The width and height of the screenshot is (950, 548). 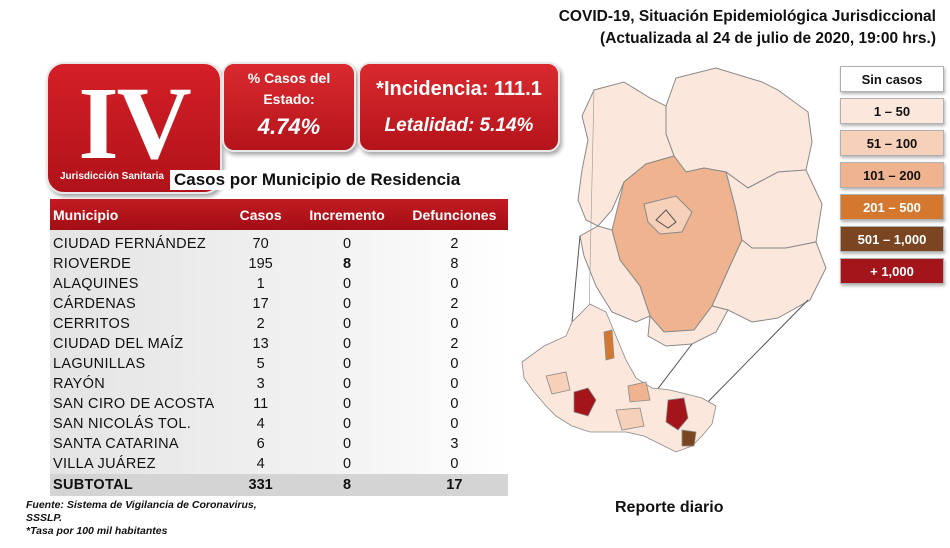 What do you see at coordinates (122, 424) in the screenshot?
I see `cell-municipio: SAN NICOLÁS TOL.` at bounding box center [122, 424].